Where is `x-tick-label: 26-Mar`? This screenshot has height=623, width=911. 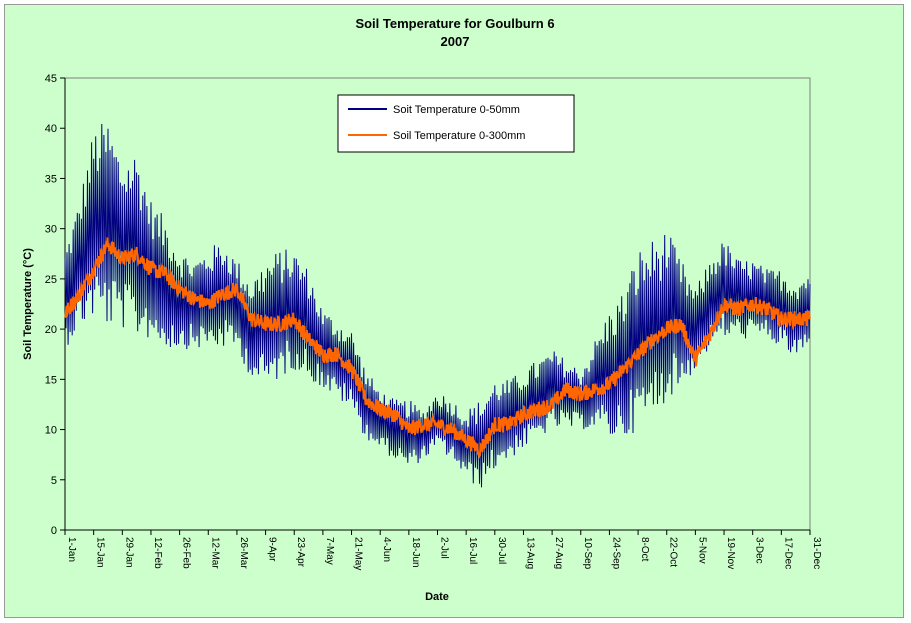
x-tick-label: 26-Mar is located at coordinates (243, 553).